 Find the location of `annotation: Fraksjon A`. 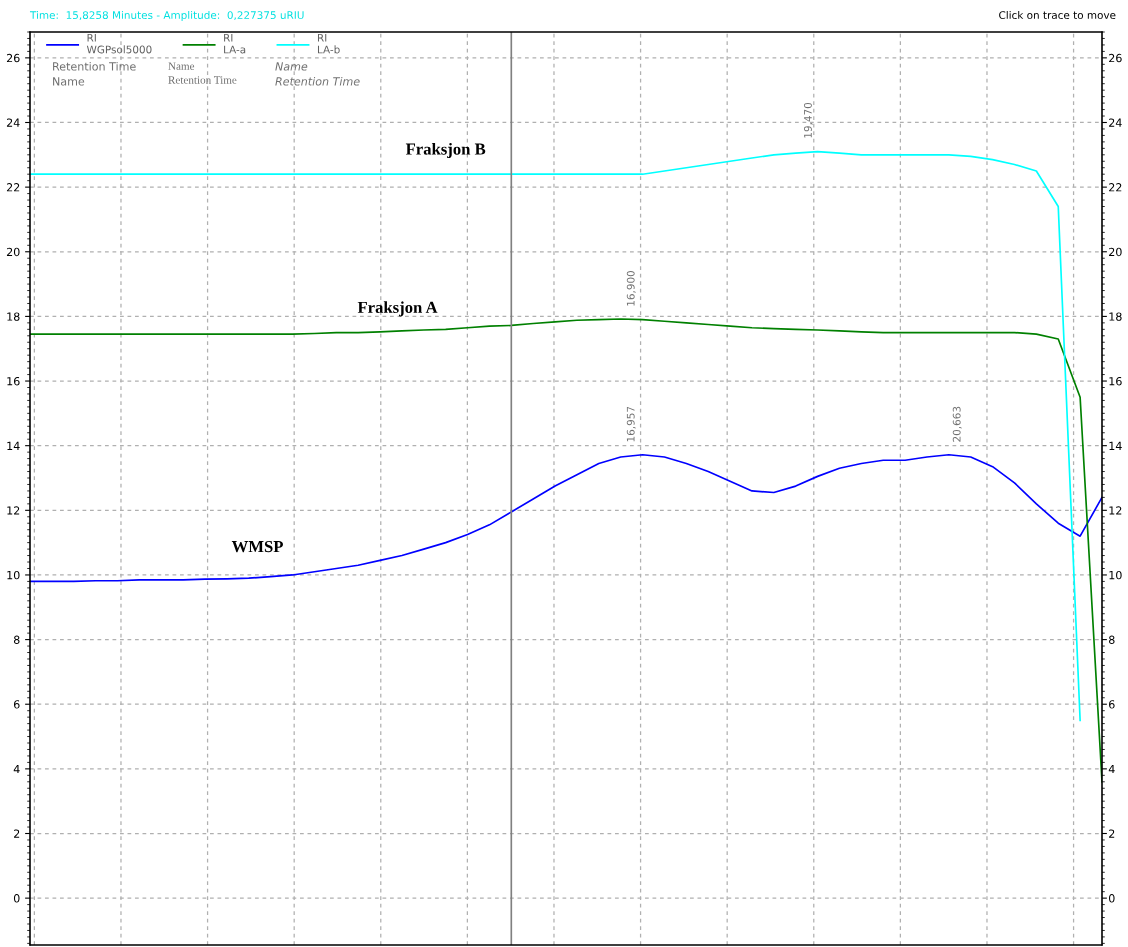

annotation: Fraksjon A is located at coordinates (397, 309).